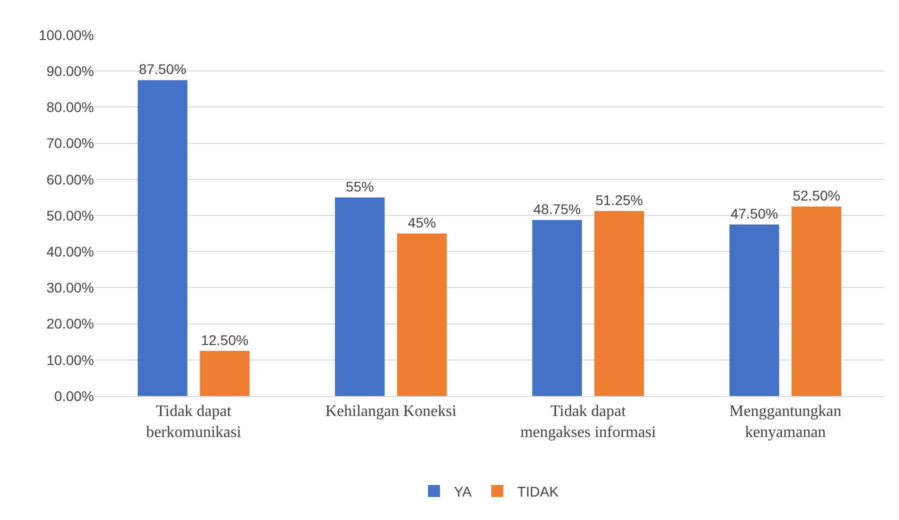  Describe the element at coordinates (70, 71) in the screenshot. I see `y-tick-label: 90.00%` at that location.